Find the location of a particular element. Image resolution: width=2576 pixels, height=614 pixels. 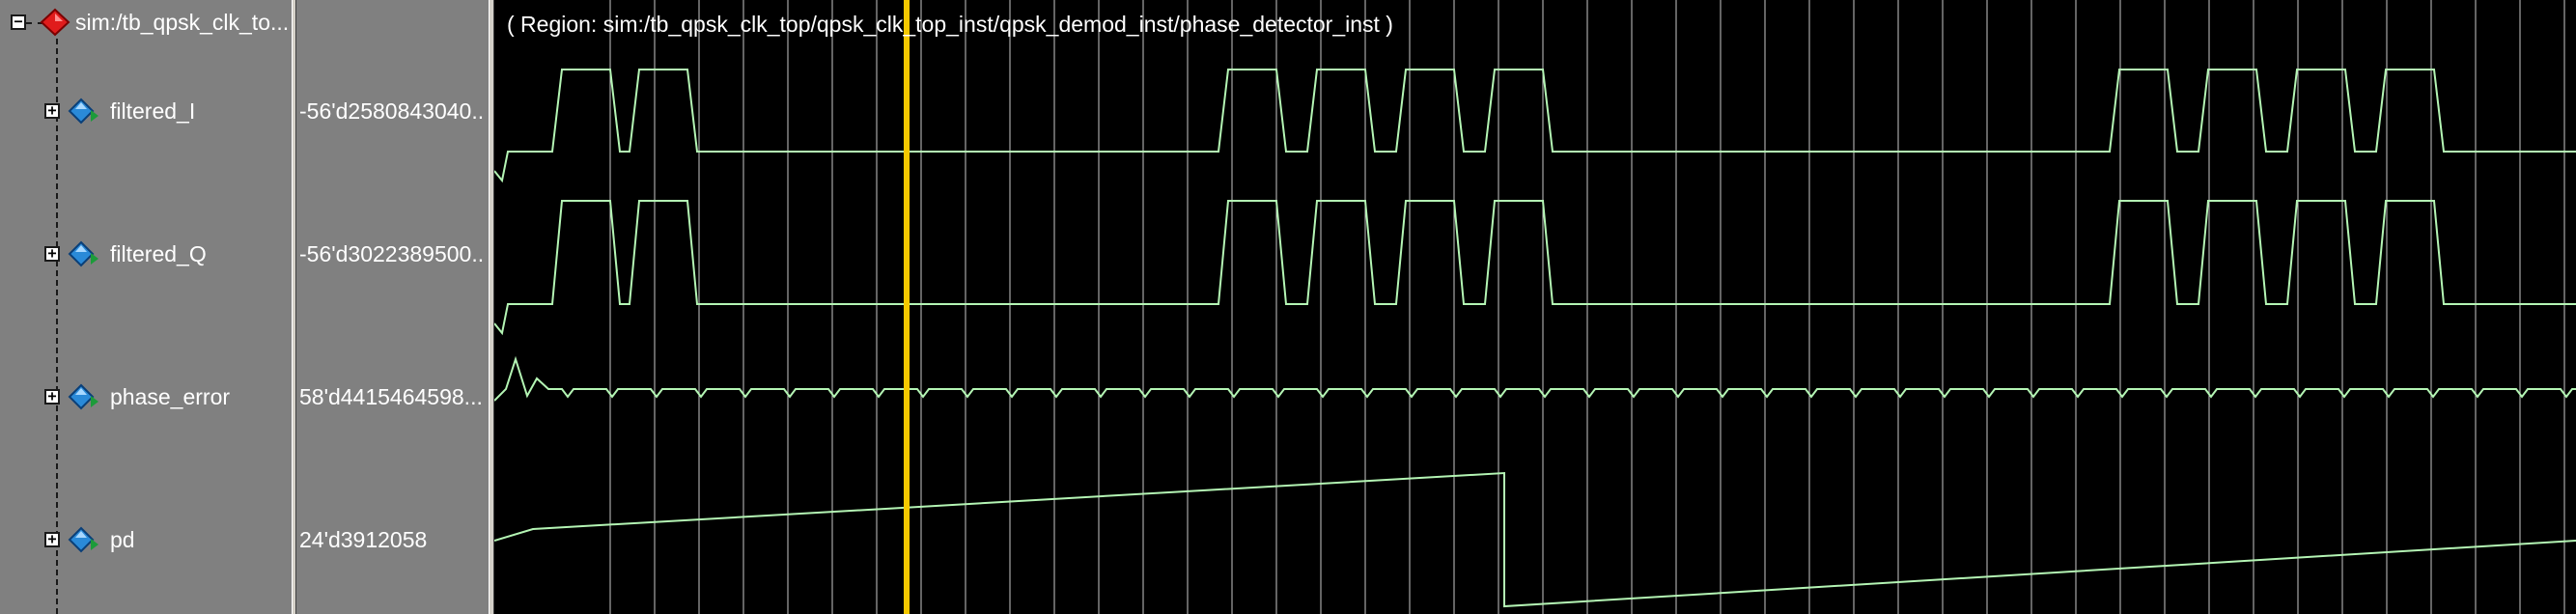

signal-name-pd: pd is located at coordinates (123, 539).